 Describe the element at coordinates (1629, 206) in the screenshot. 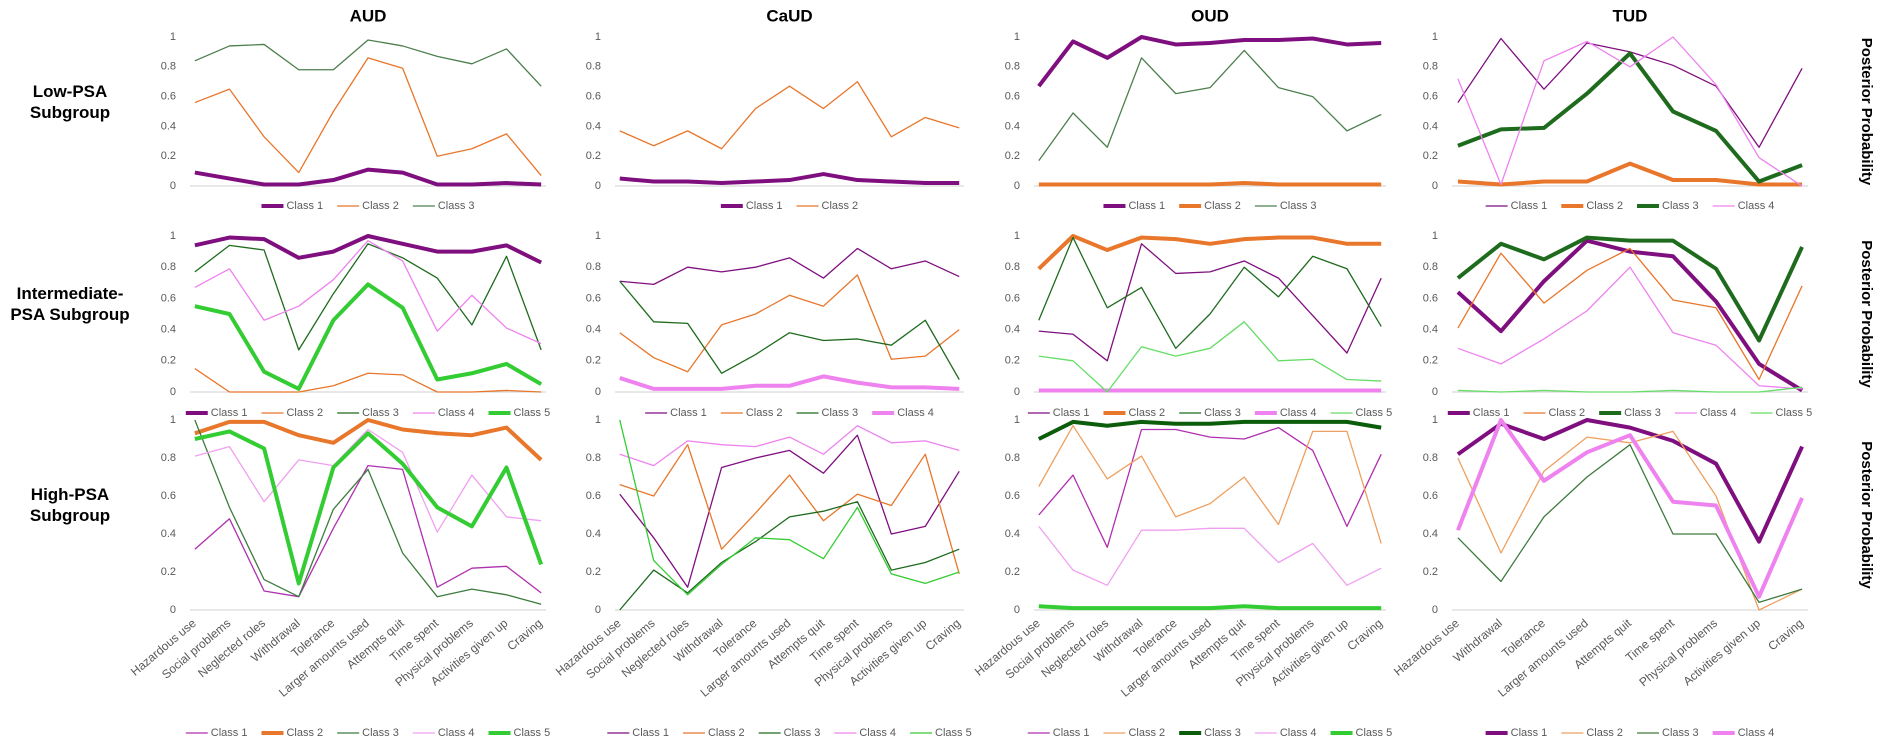

I see `legend: Class 1 Class 2 Class 3 Class 4` at that location.